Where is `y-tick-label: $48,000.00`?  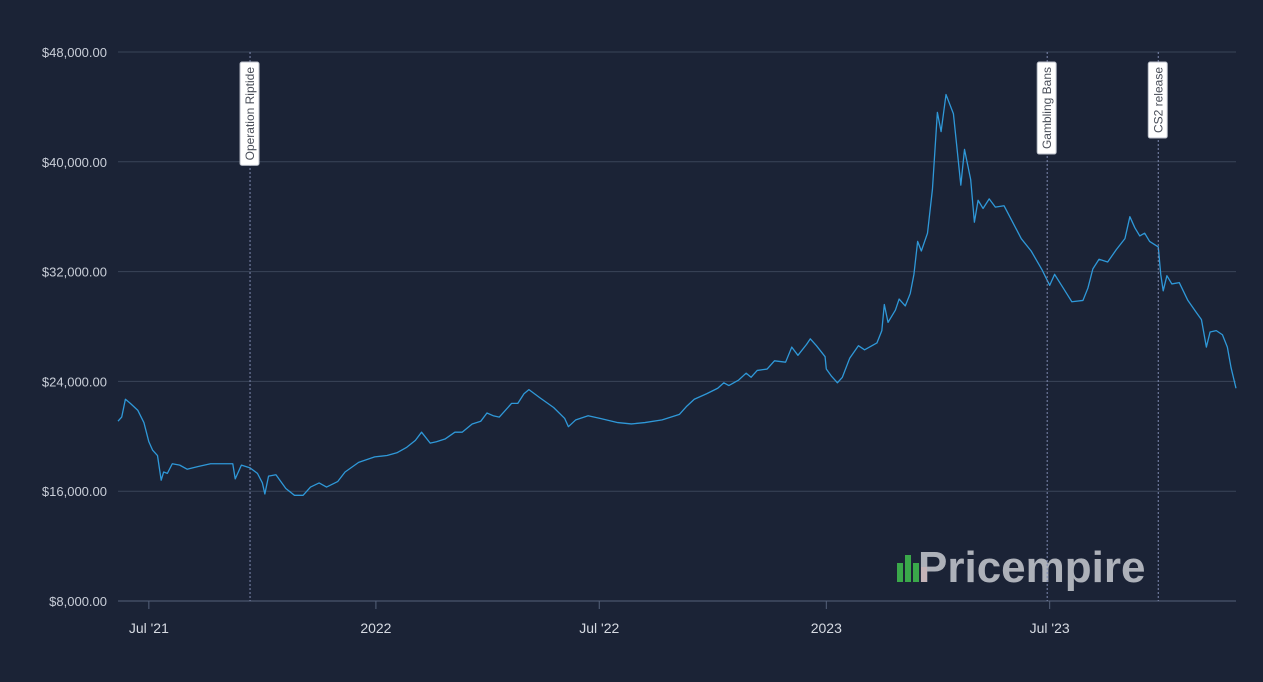
y-tick-label: $48,000.00 is located at coordinates (74, 52).